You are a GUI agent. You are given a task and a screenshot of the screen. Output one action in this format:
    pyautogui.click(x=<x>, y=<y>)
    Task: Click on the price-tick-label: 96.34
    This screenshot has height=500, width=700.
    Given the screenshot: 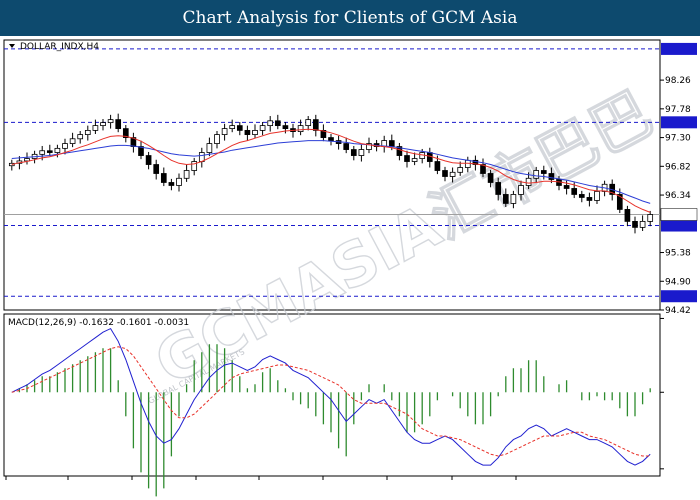 What is the action you would take?
    pyautogui.click(x=678, y=196)
    